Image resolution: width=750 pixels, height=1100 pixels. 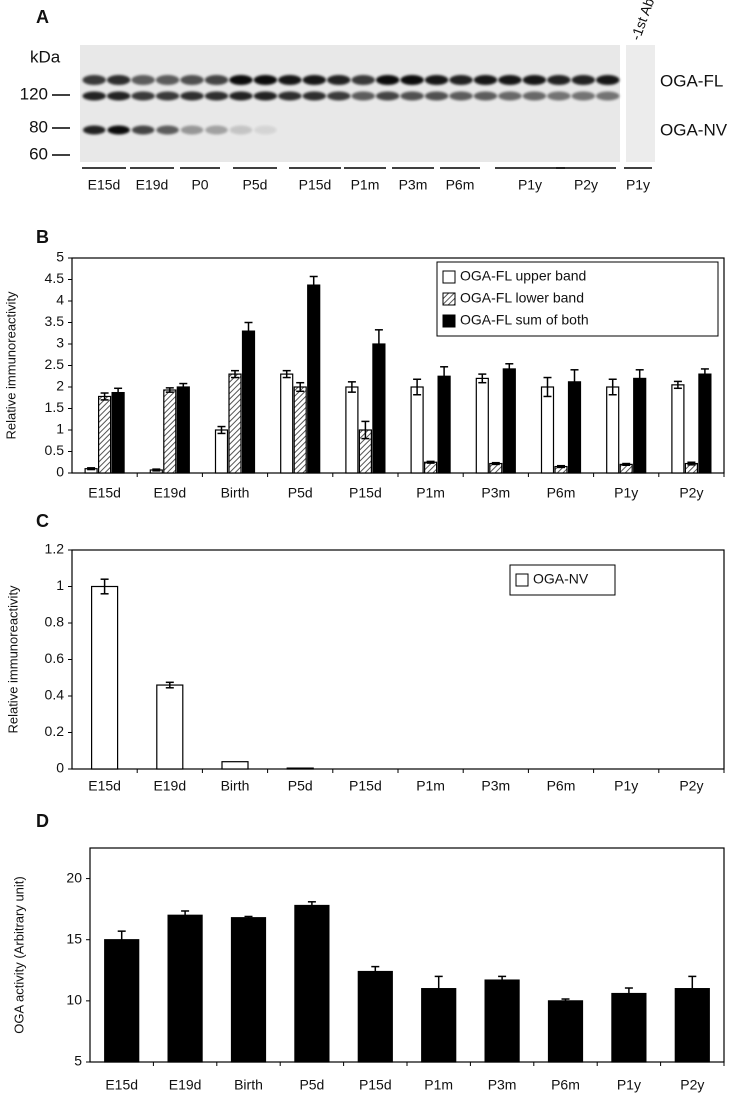 I want to click on legend-label: OGA-FL upper band, so click(x=523, y=276).